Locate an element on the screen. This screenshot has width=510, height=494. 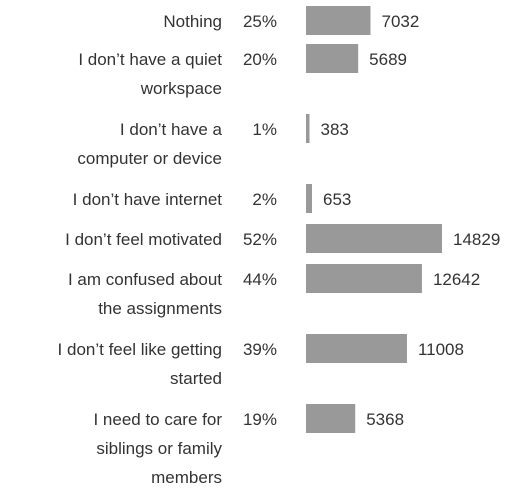
category-label: I need to care for is located at coordinates (157, 419).